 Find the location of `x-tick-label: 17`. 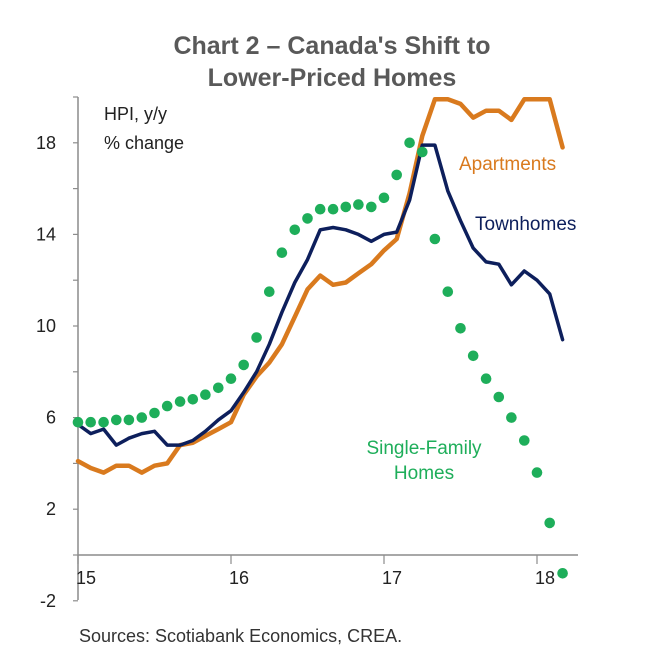

x-tick-label: 17 is located at coordinates (392, 578).